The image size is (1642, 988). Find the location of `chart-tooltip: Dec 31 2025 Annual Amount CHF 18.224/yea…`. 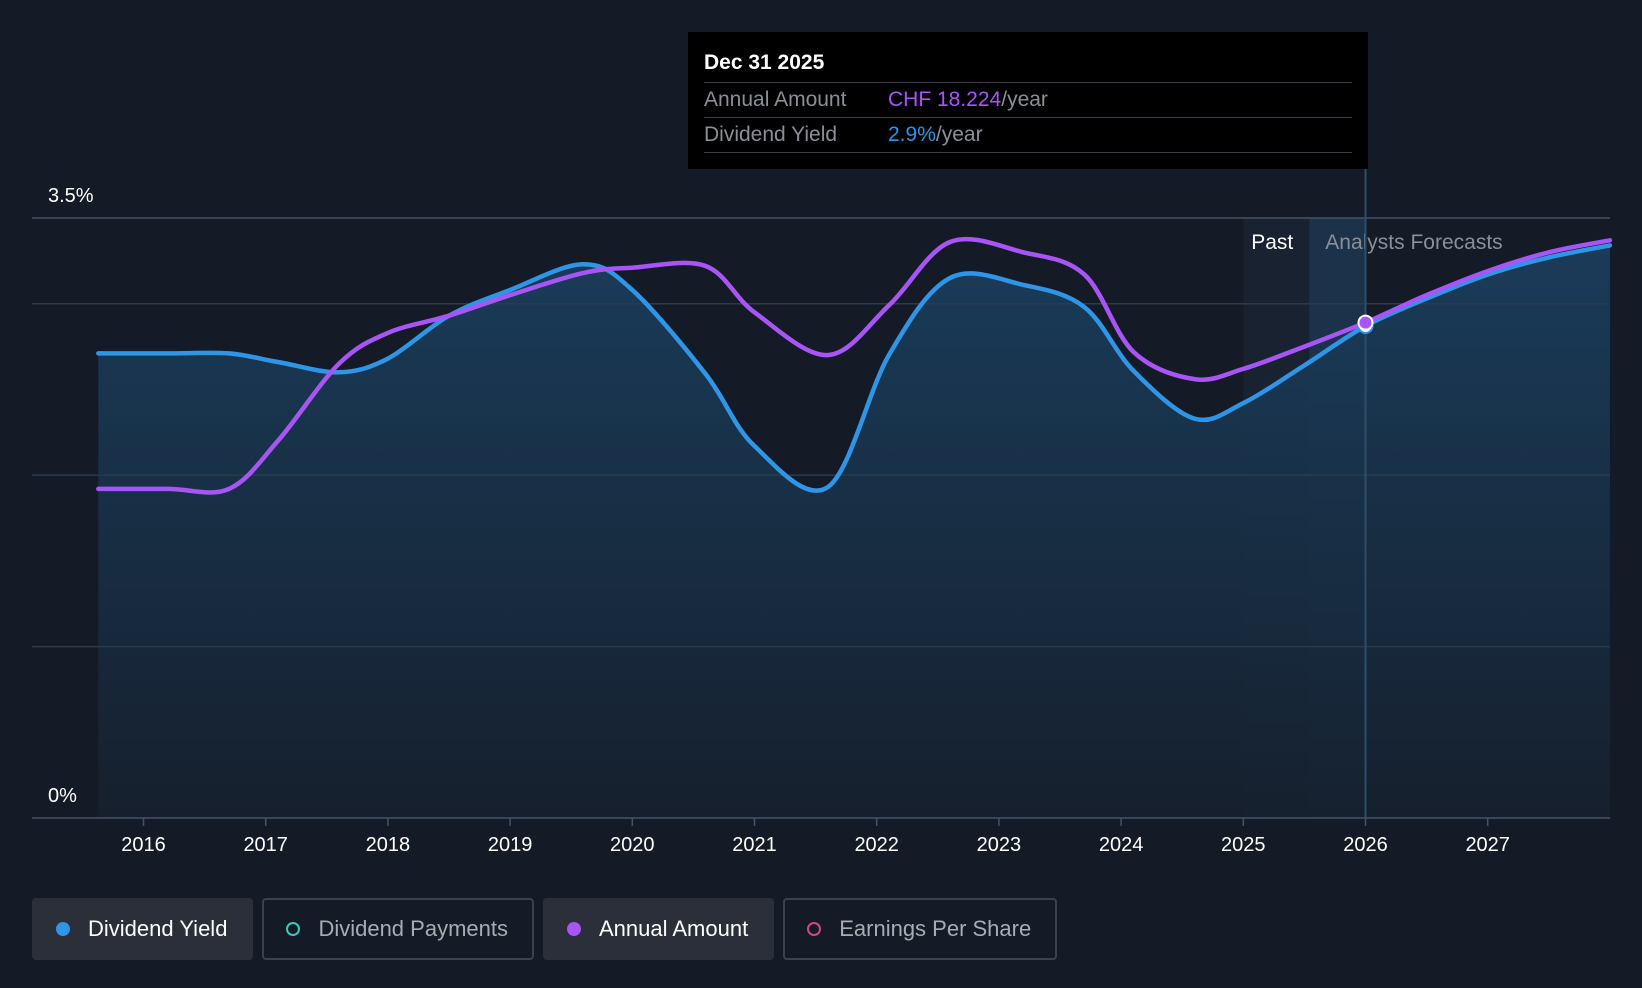

chart-tooltip: Dec 31 2025 Annual Amount CHF 18.224/yea… is located at coordinates (1028, 100).